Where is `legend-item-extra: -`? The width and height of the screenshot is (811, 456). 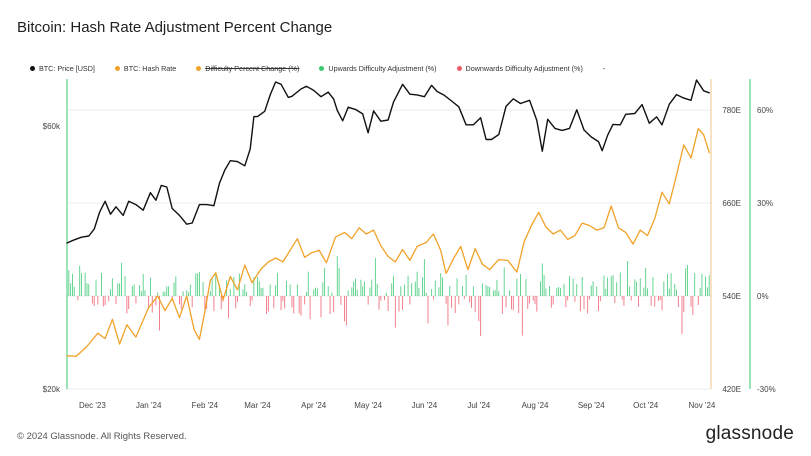 legend-item-extra: - is located at coordinates (604, 68).